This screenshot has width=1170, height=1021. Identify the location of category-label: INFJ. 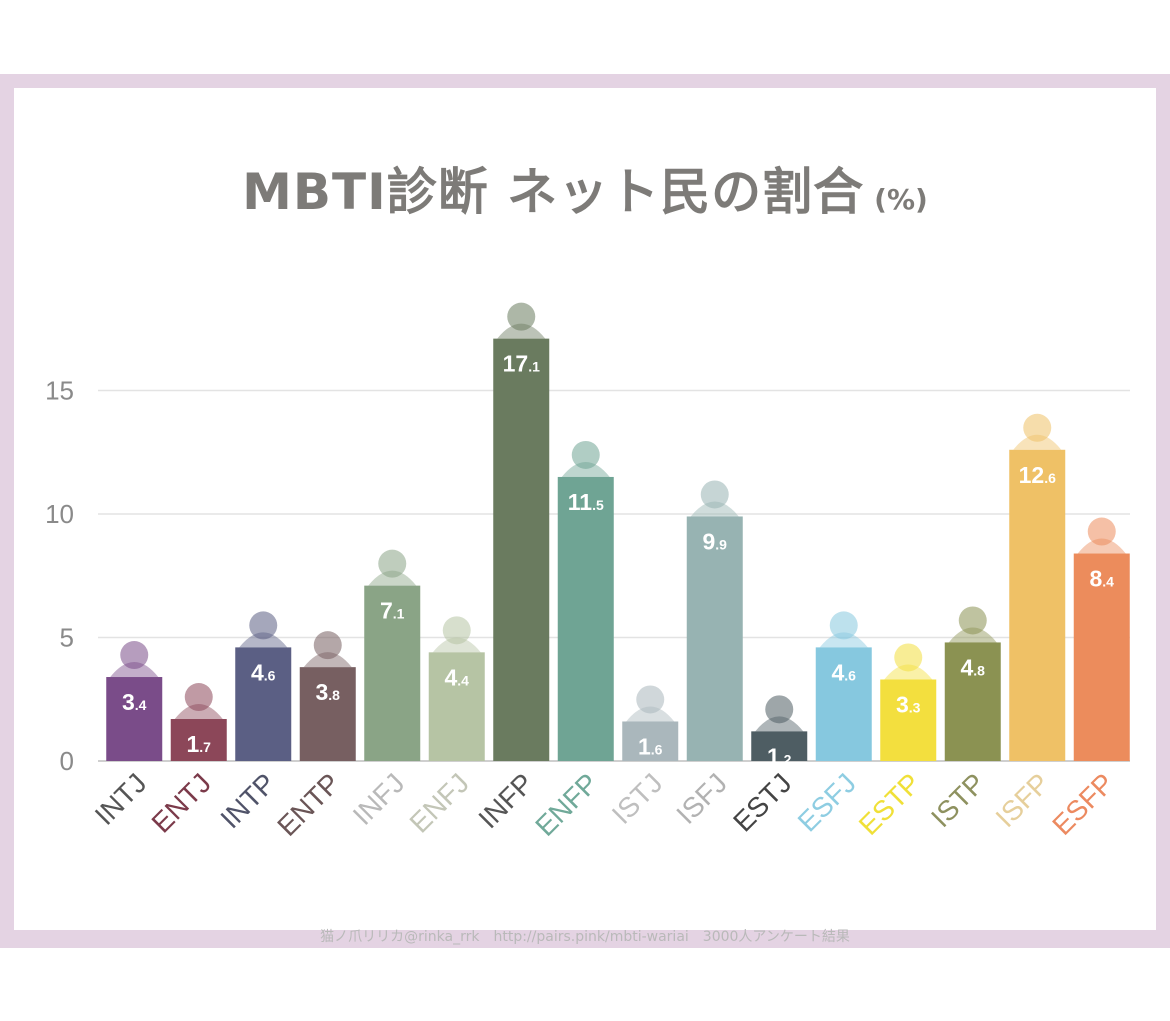
(379, 799).